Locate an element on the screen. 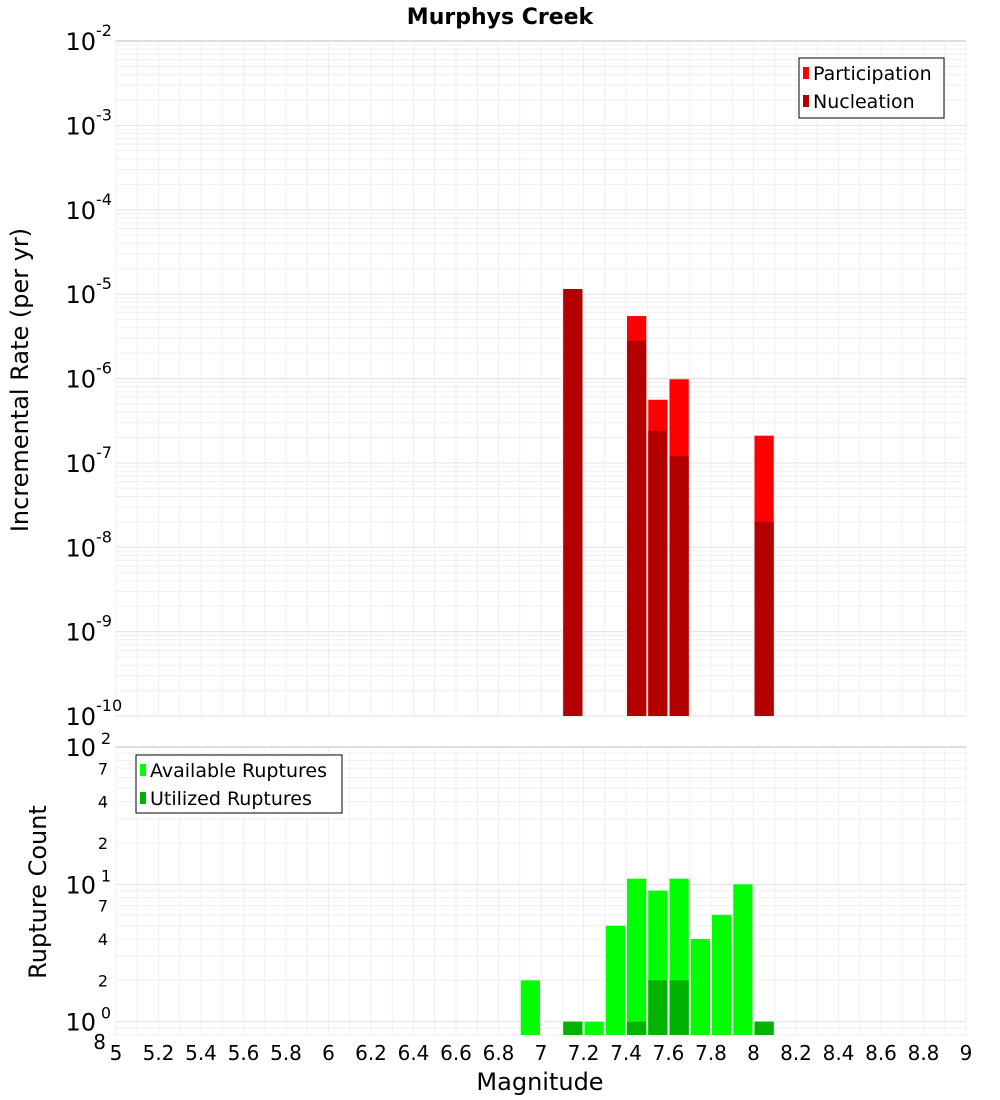 The width and height of the screenshot is (1000, 1100). count-y-tick-exponent: 1 is located at coordinates (106, 875).